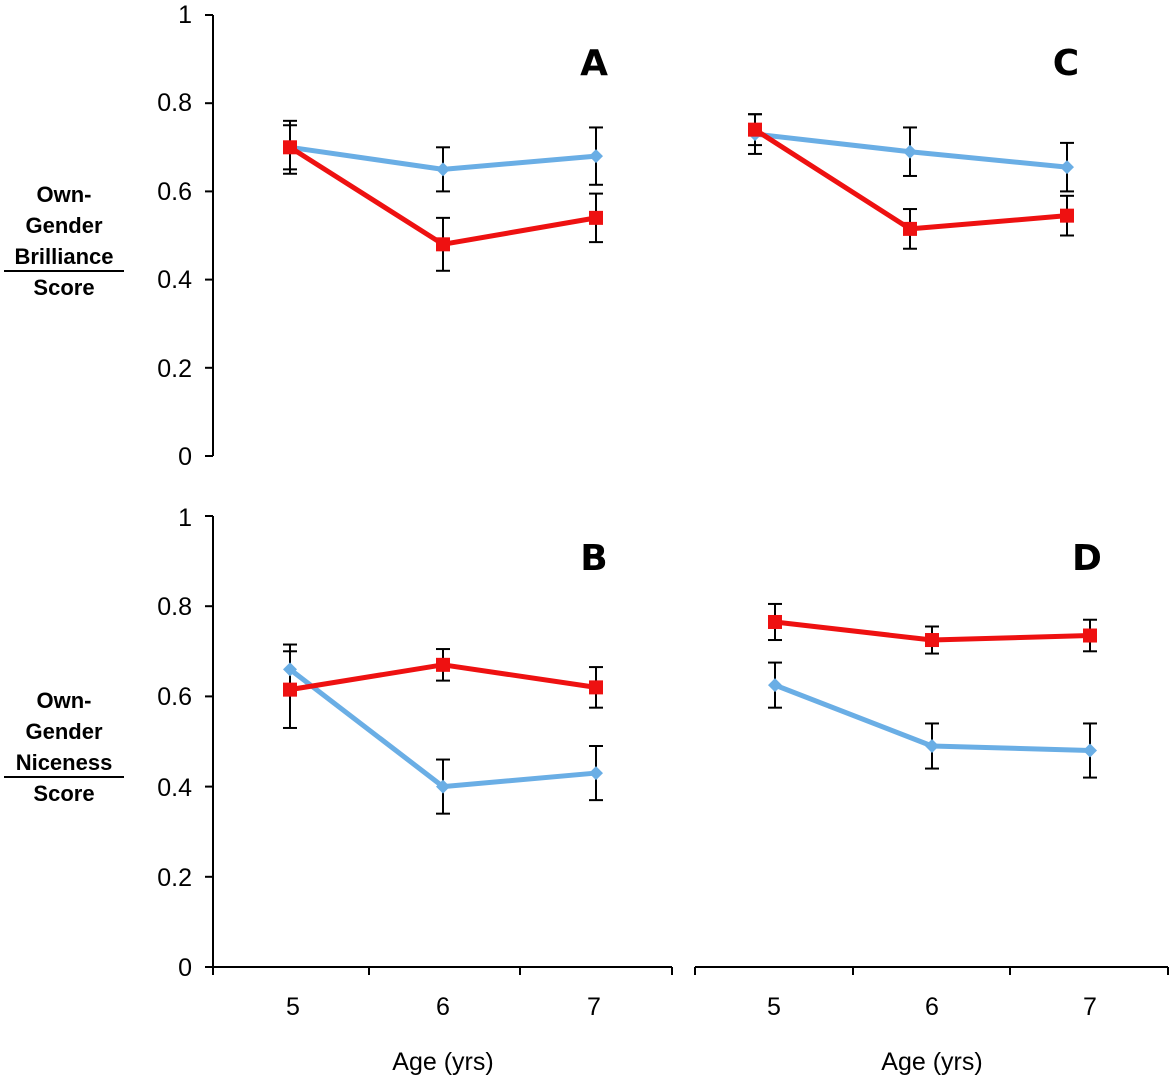  I want to click on xtick-labels-left: 5 6 7, so click(443, 1007).